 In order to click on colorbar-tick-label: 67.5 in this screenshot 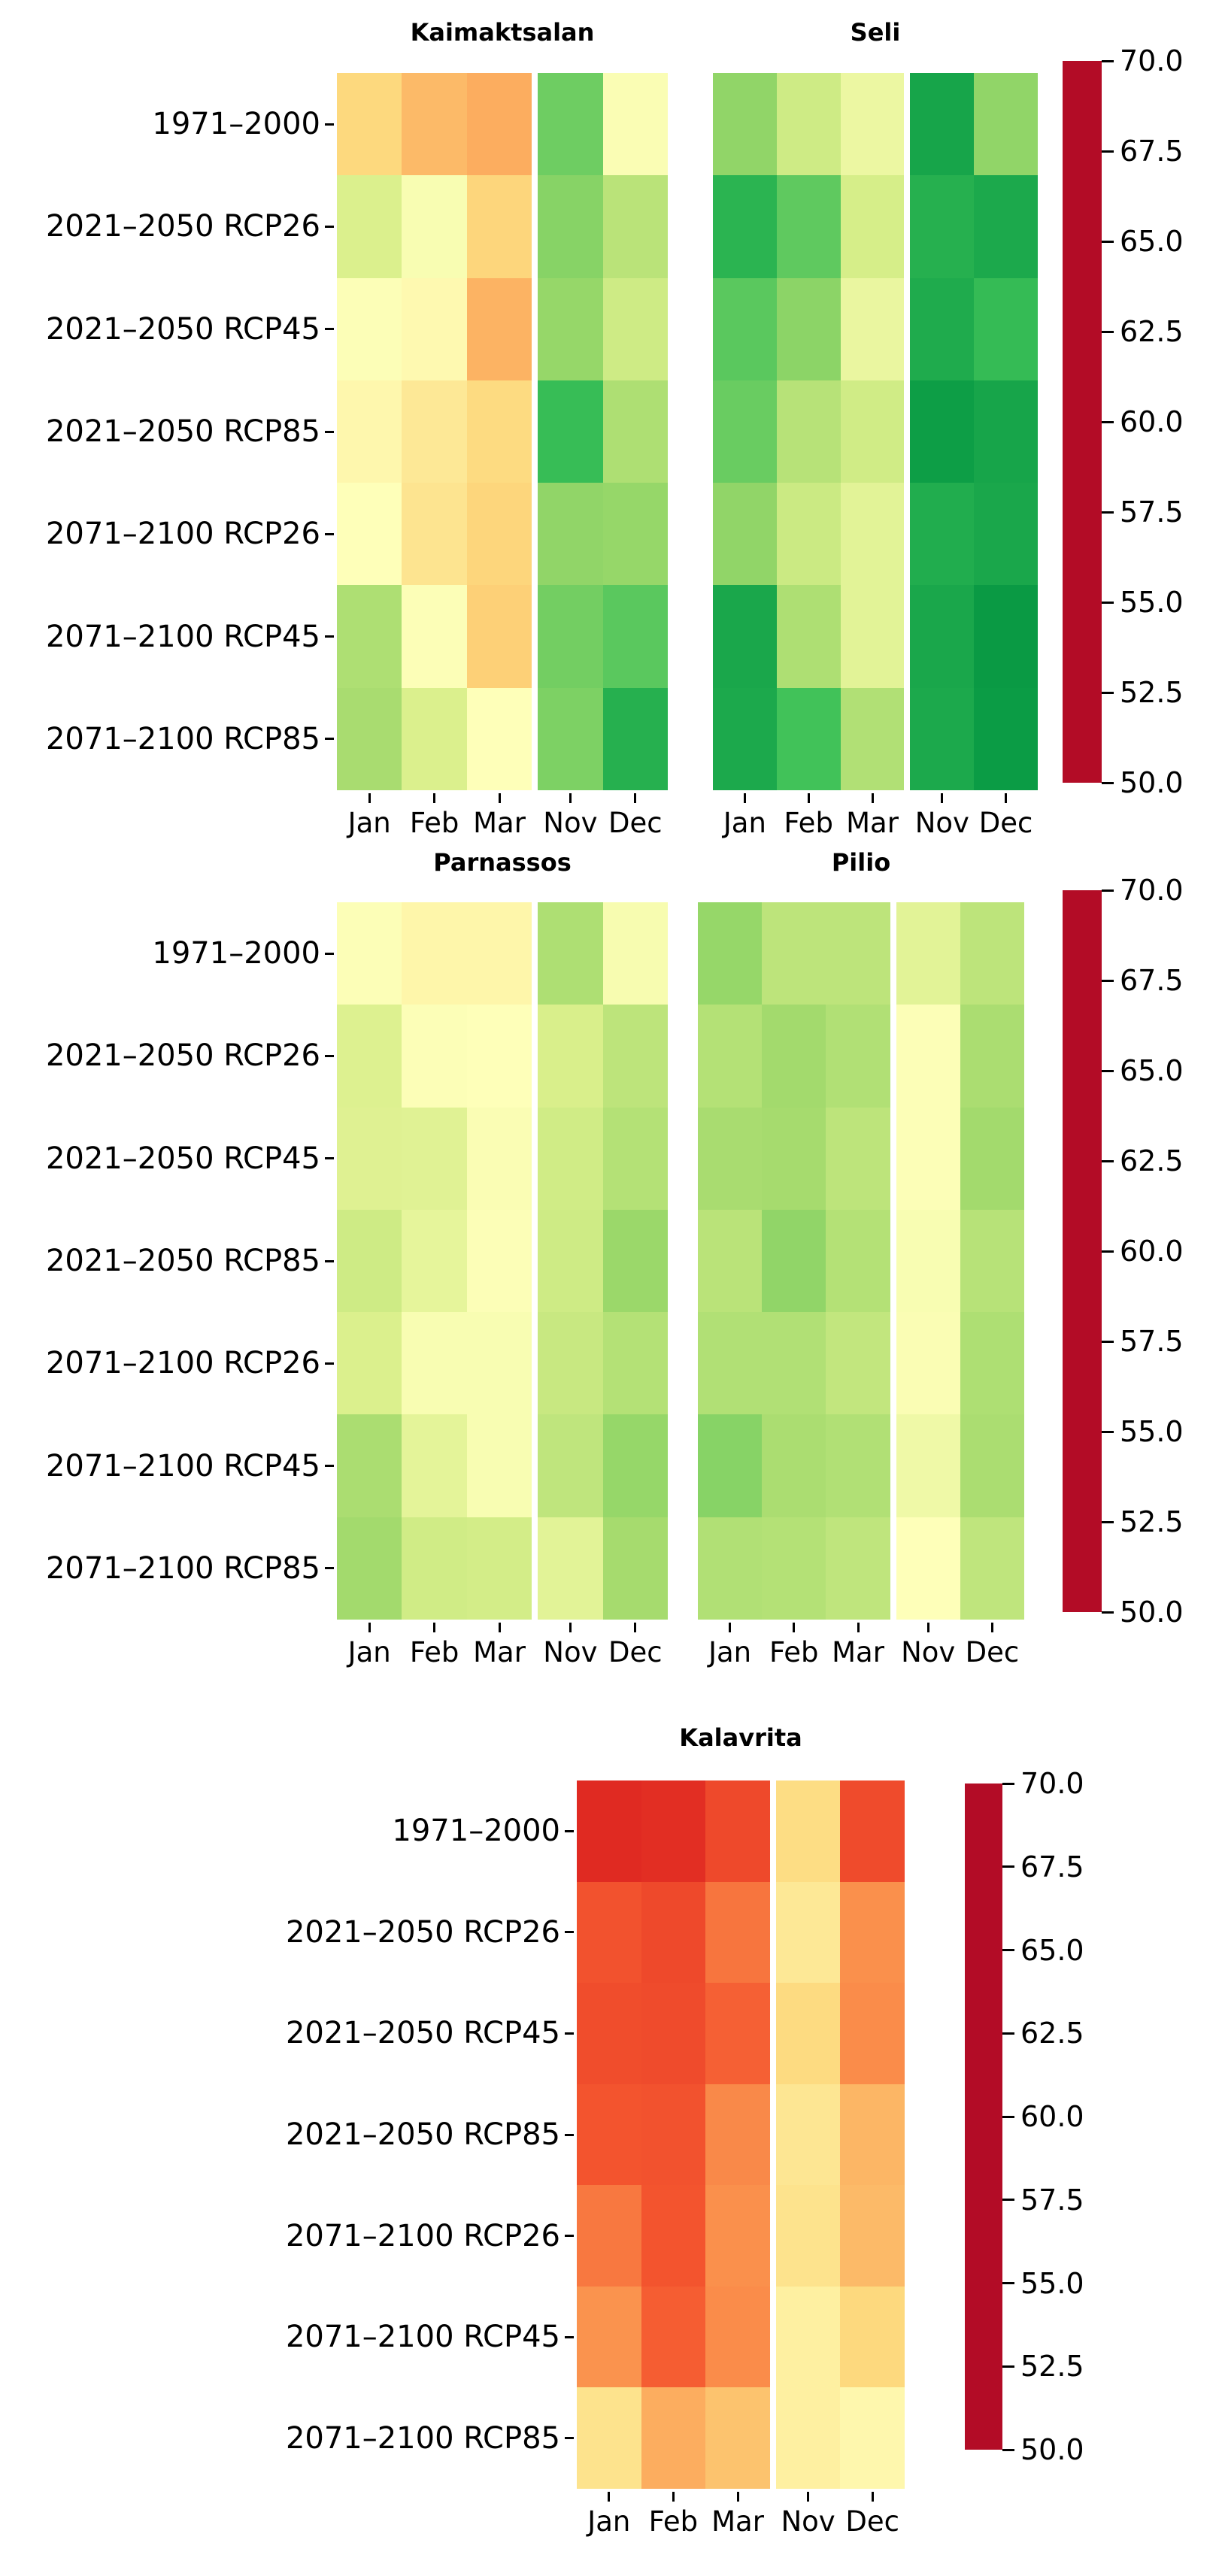, I will do `click(1052, 1867)`.